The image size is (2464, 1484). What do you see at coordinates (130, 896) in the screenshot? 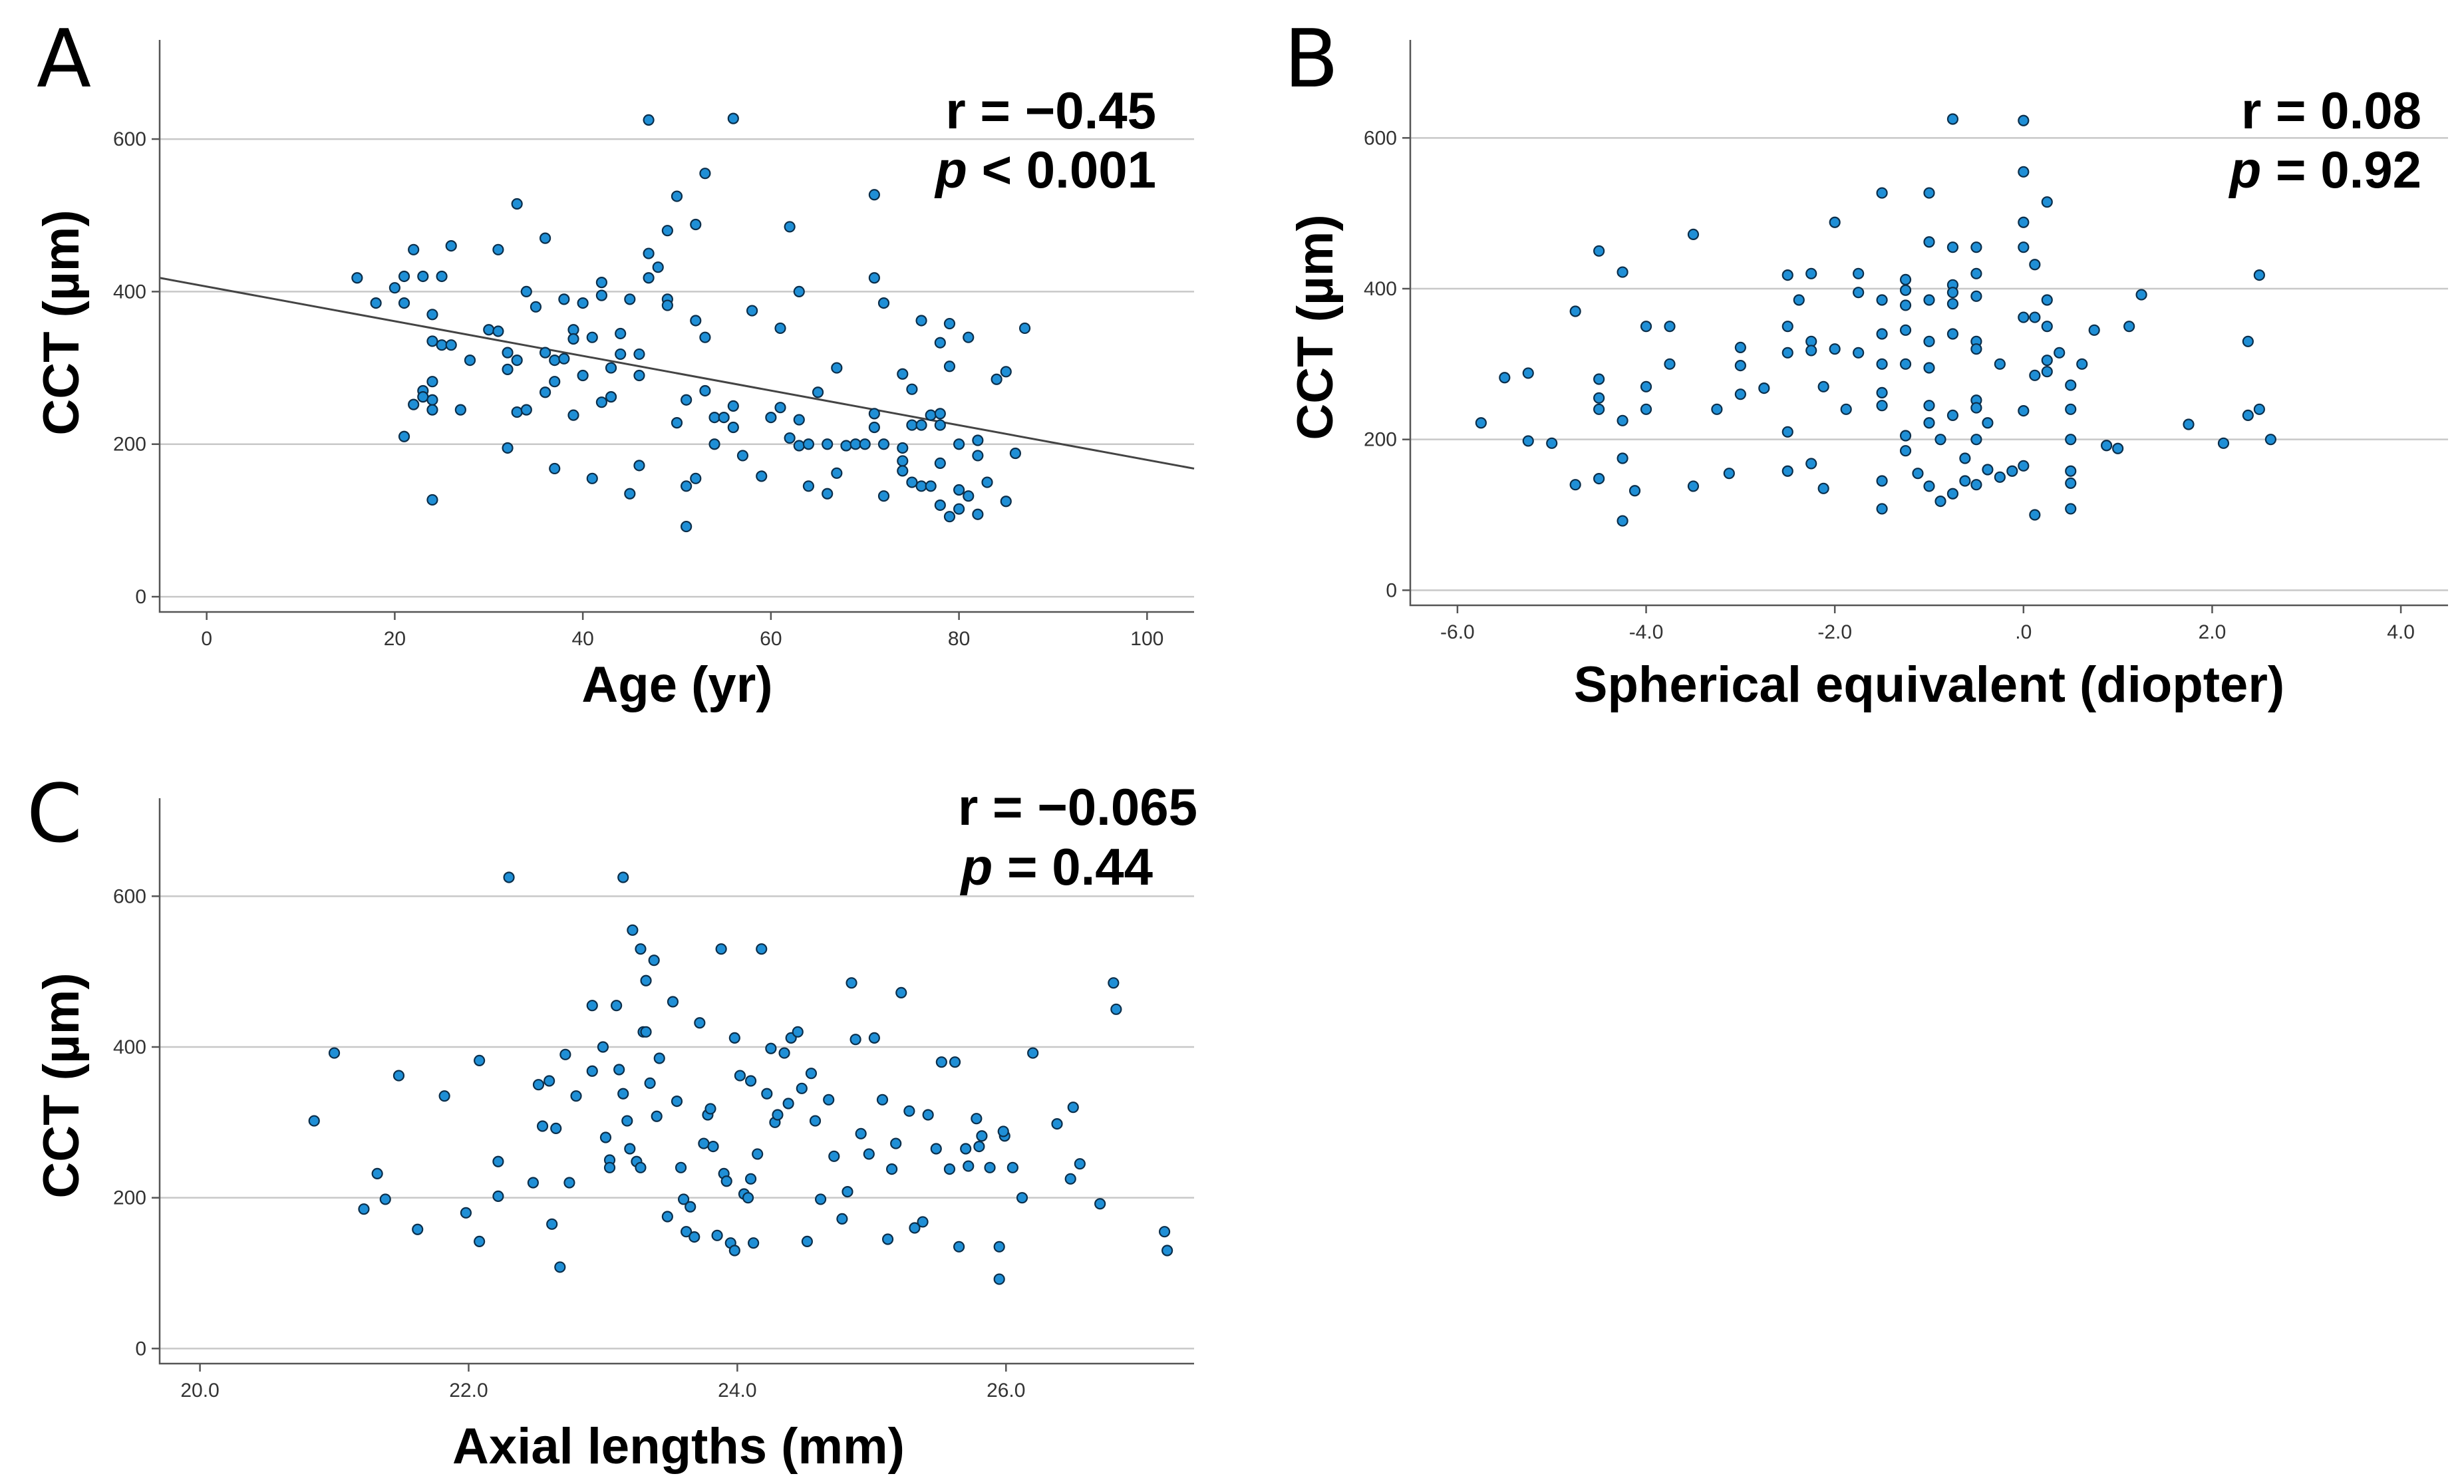
I see `panel-c-y-tick-label: 600` at bounding box center [130, 896].